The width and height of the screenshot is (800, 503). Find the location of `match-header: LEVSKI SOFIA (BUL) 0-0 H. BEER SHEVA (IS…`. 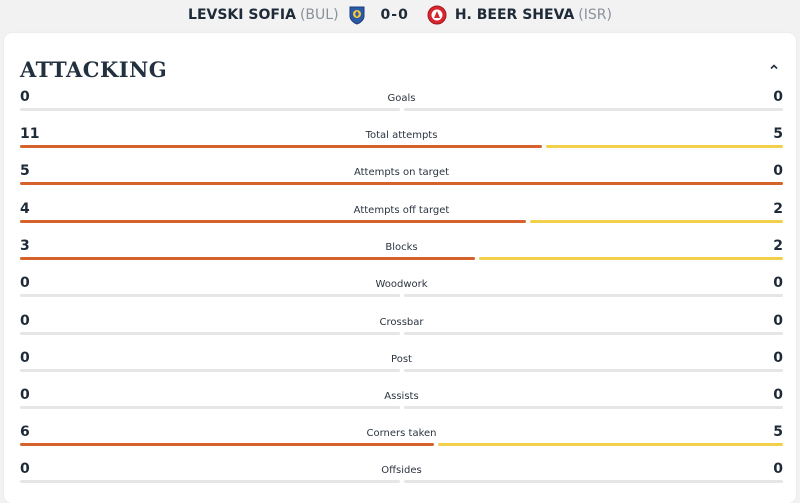

match-header: LEVSKI SOFIA (BUL) 0-0 H. BEER SHEVA (IS… is located at coordinates (400, 15).